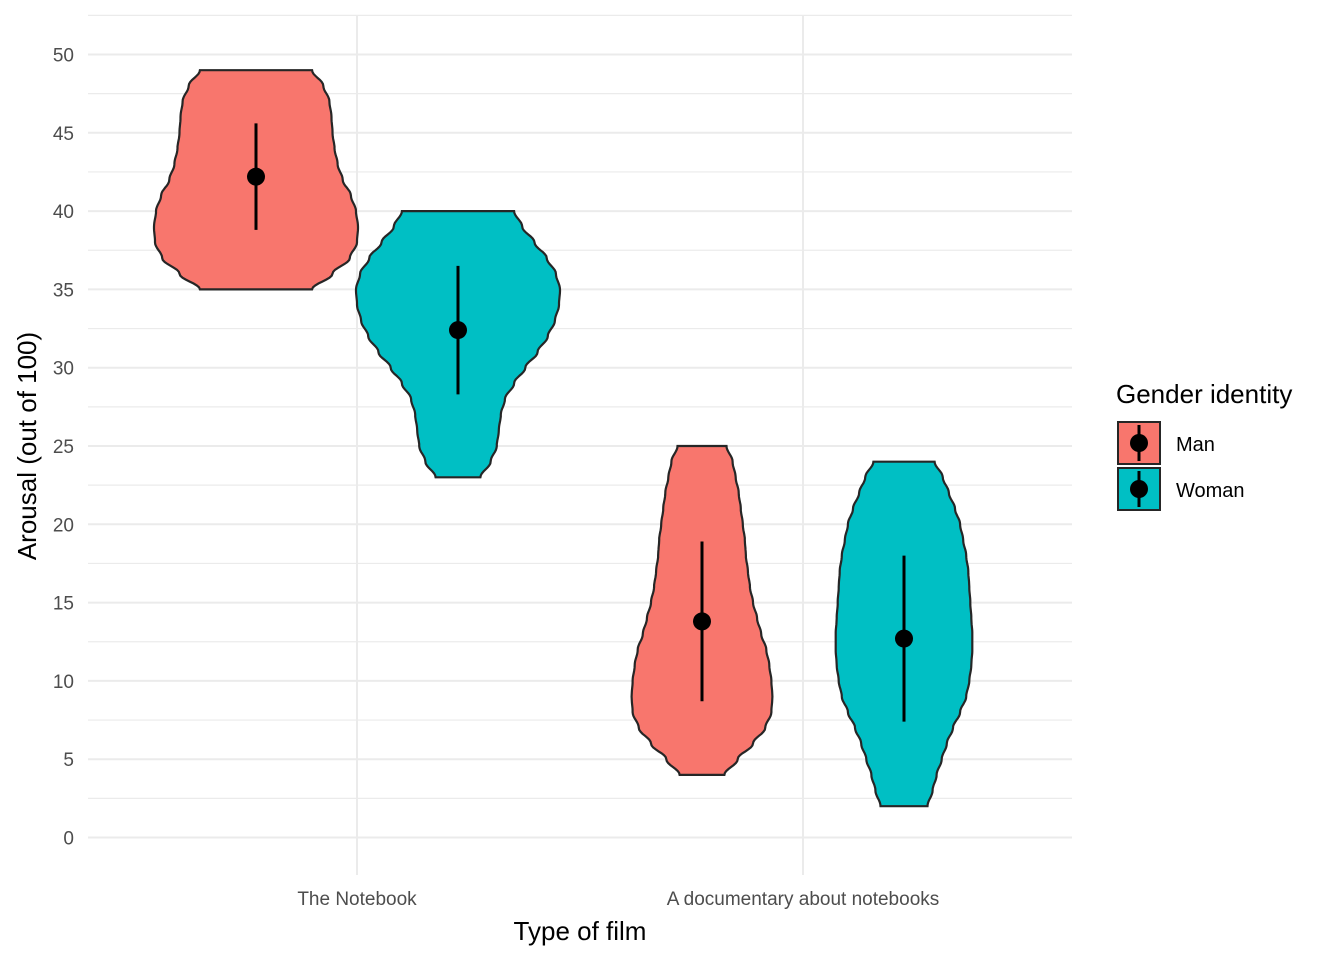  What do you see at coordinates (1204, 394) in the screenshot?
I see `legend-title: Gender identity` at bounding box center [1204, 394].